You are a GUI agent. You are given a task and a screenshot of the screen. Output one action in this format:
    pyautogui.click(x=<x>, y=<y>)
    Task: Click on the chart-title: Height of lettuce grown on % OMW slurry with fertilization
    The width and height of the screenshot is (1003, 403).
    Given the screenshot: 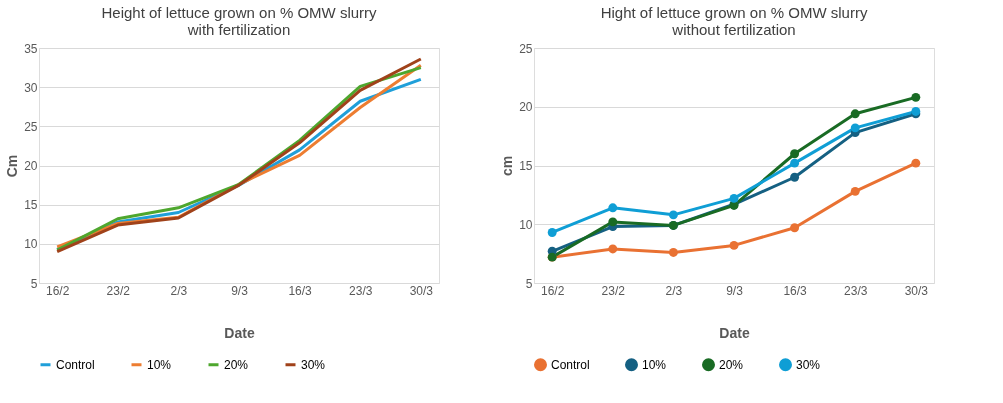 What is the action you would take?
    pyautogui.click(x=239, y=21)
    